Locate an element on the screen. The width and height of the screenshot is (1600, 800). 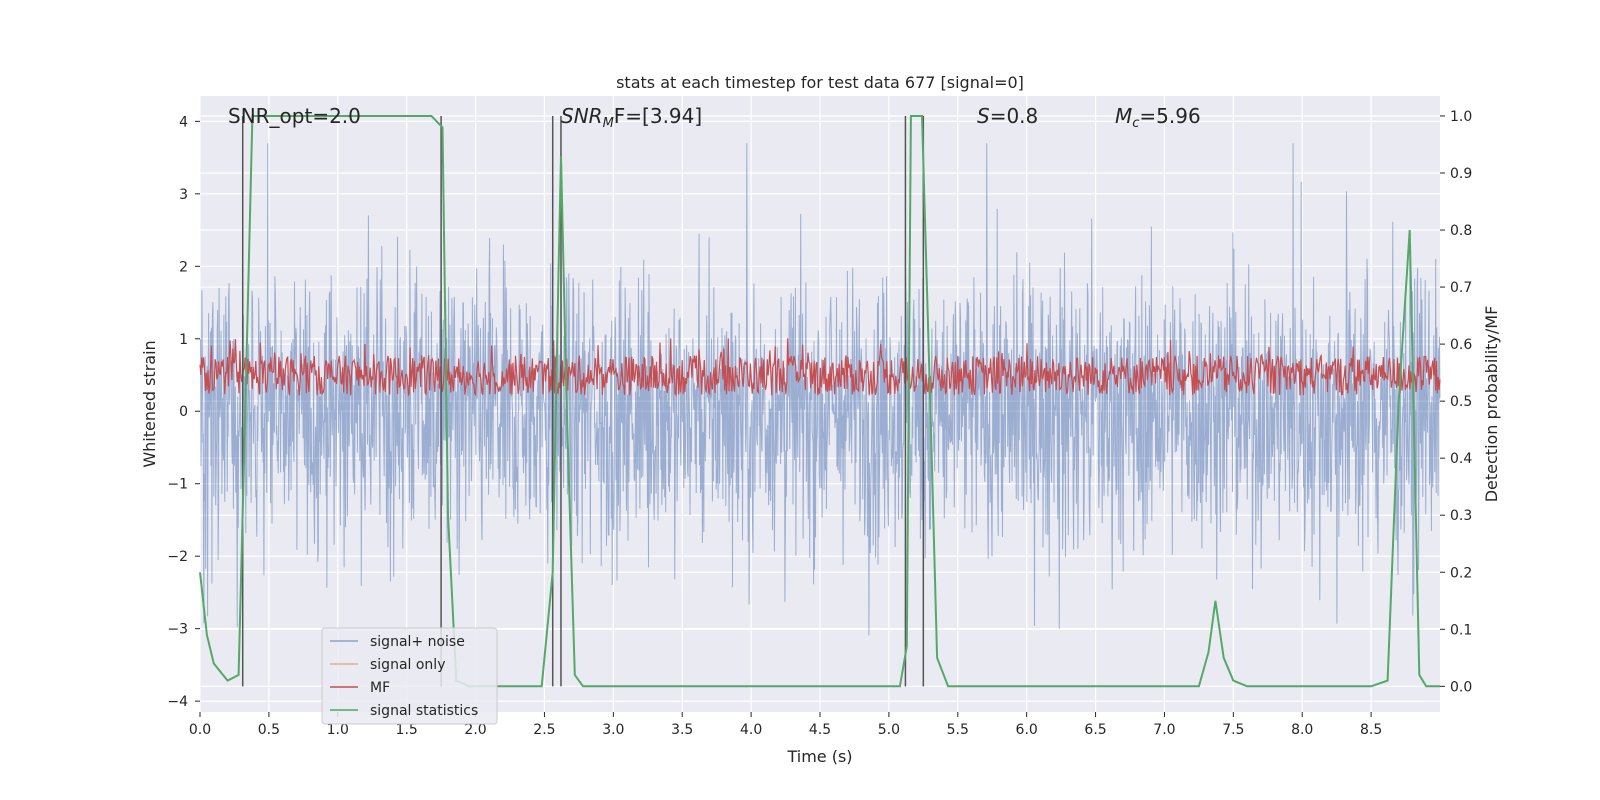
x-tick-label: 0.5 is located at coordinates (269, 730).